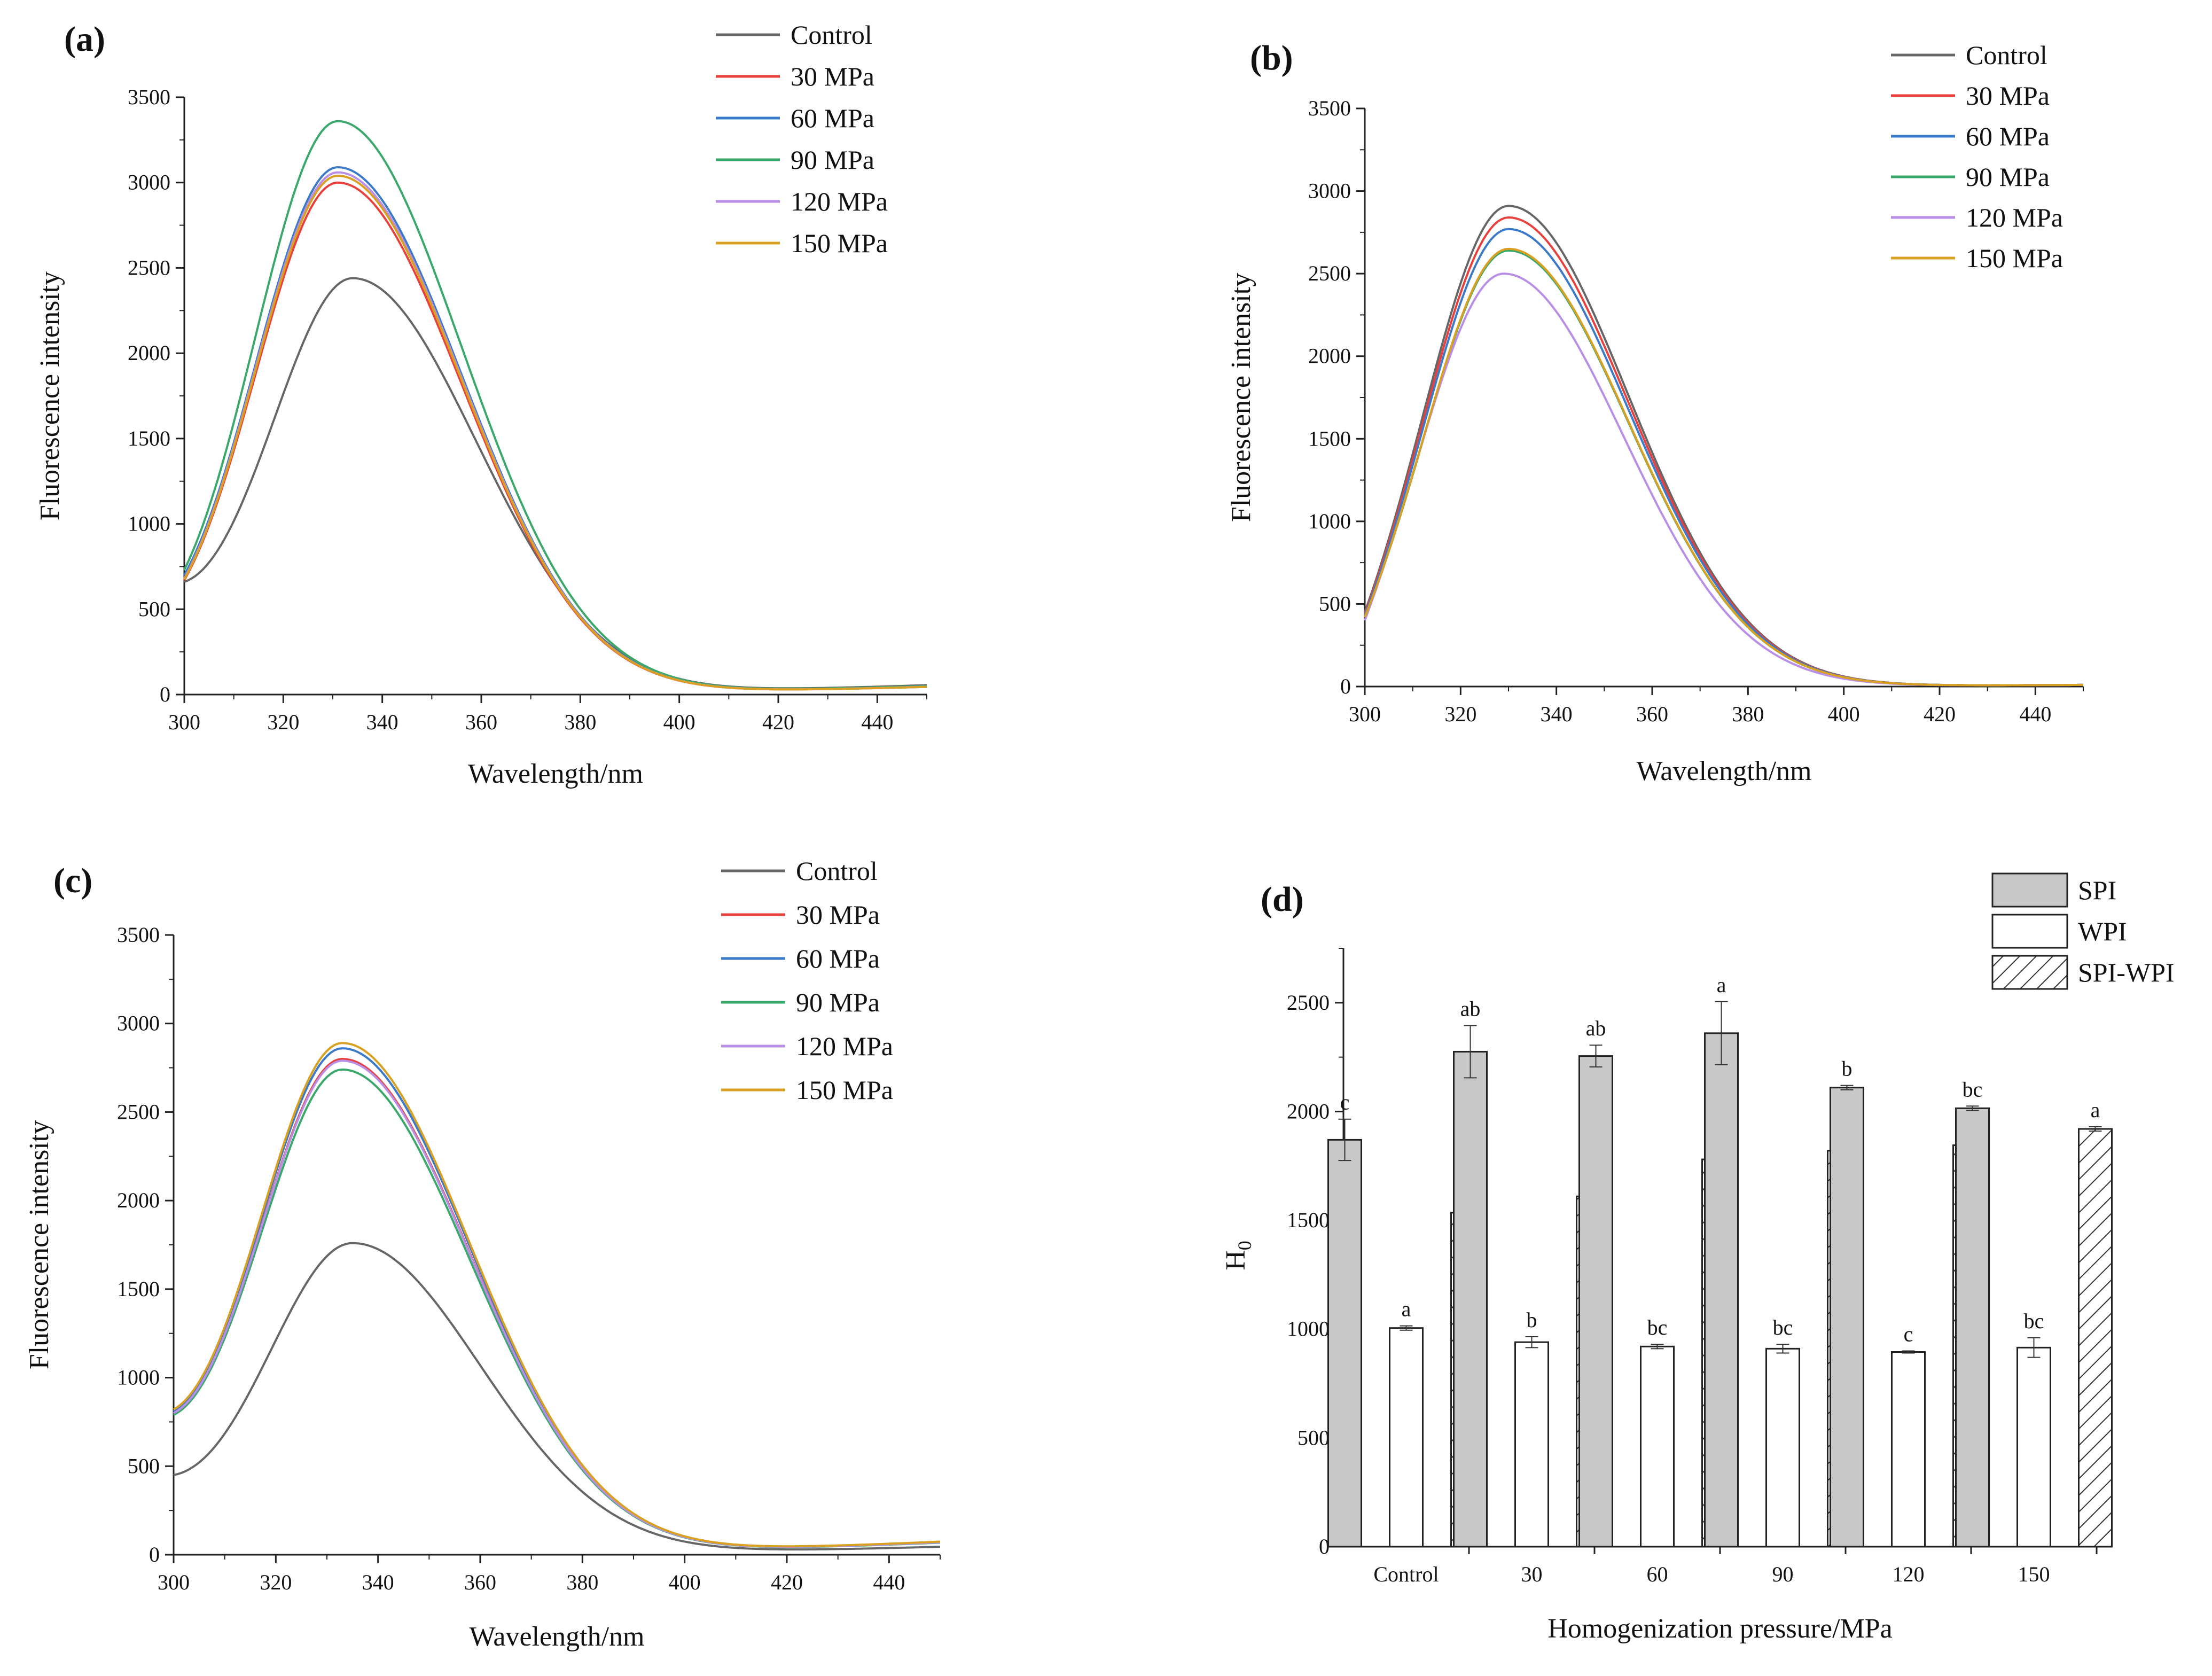  I want to click on series-line-30-mpa, so click(555, 436).